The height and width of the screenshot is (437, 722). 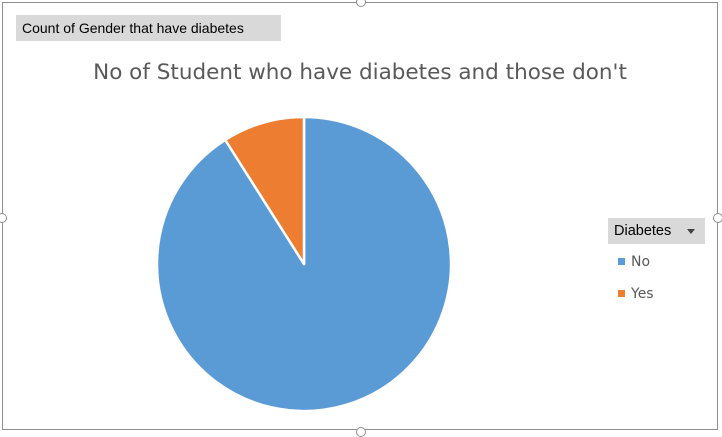 I want to click on legend-item-yes: Yes, so click(x=636, y=294).